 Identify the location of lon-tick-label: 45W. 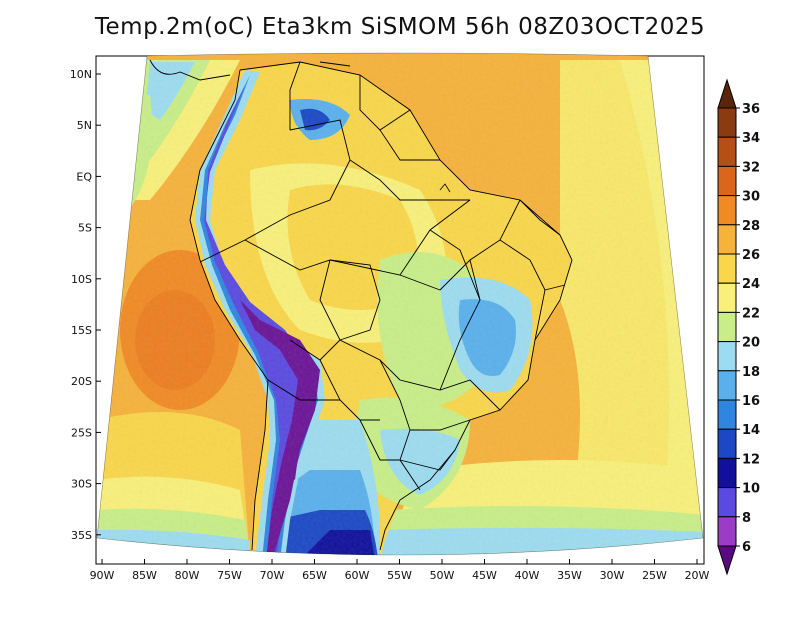
(484, 575).